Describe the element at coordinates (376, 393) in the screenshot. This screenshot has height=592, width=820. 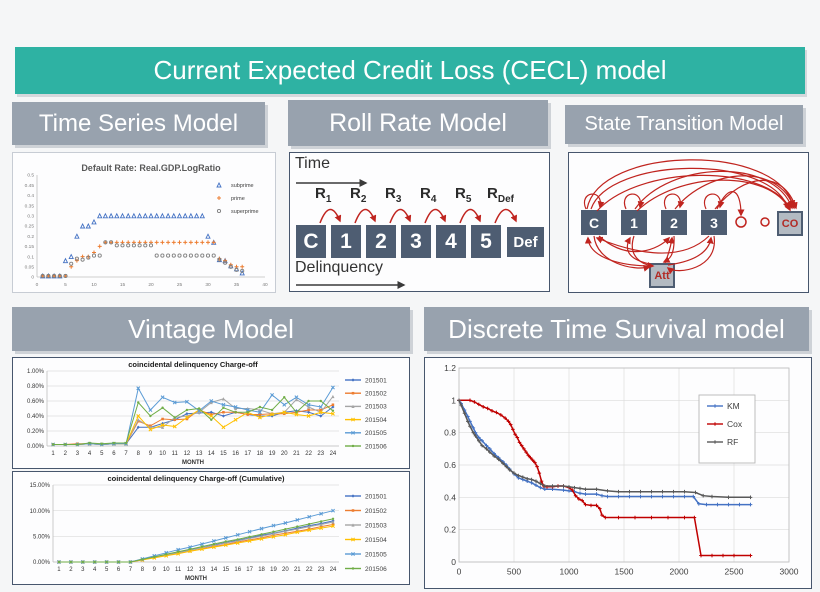
I see `svg-text: 201502` at that location.